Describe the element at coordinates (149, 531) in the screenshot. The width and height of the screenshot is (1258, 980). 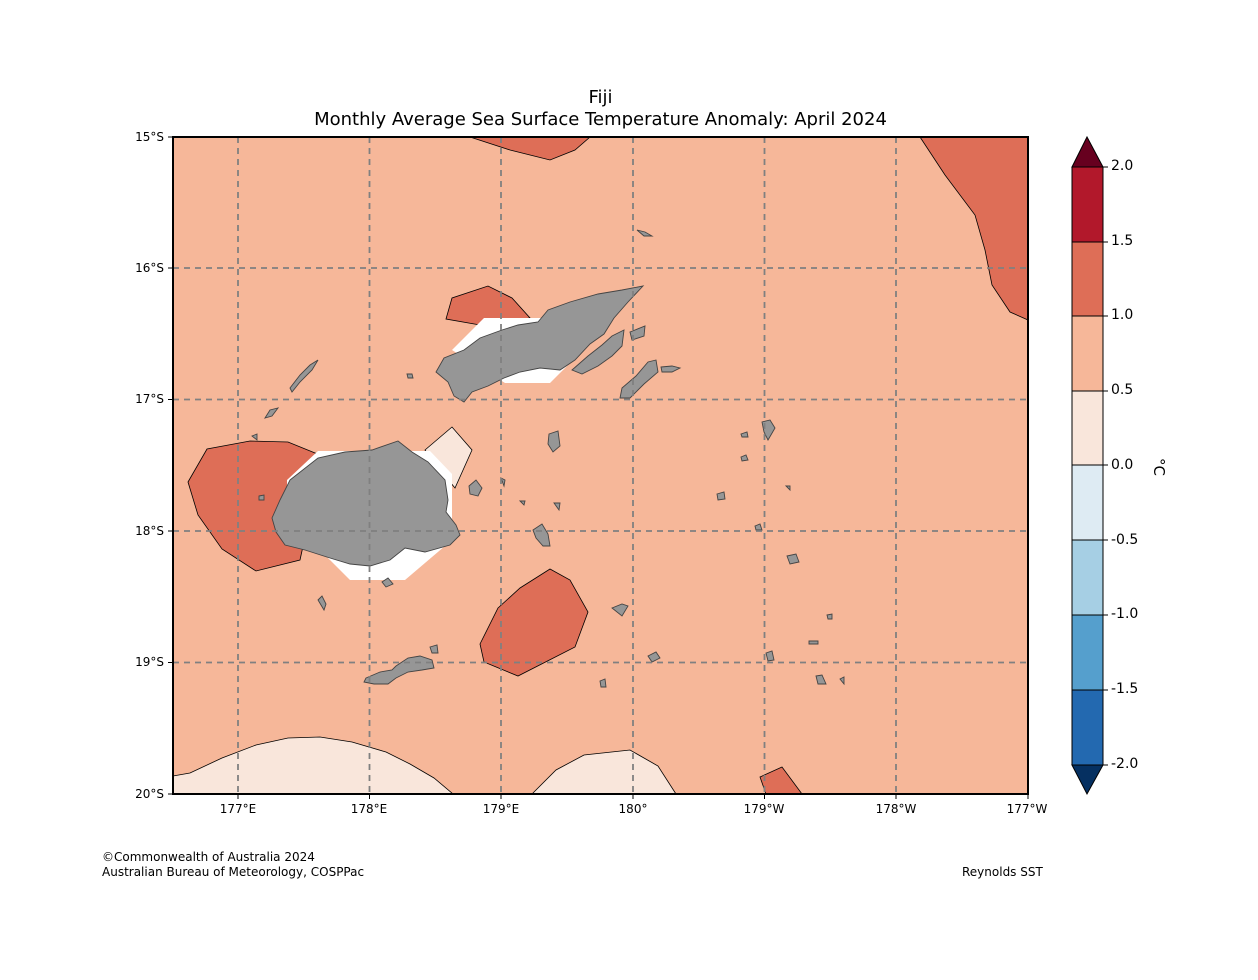
I see `lat-label-18s: 18°S` at that location.